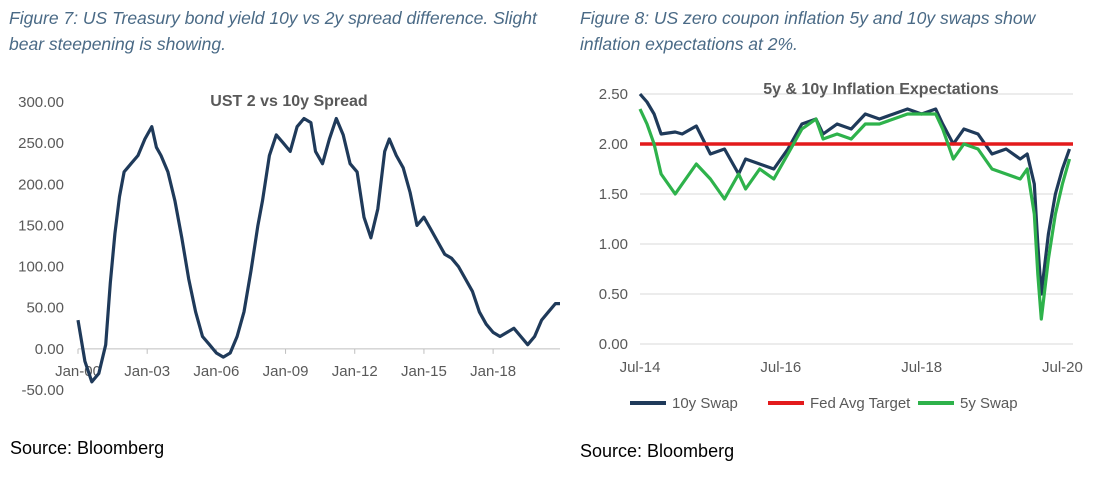 The image size is (1095, 486). Describe the element at coordinates (613, 244) in the screenshot. I see `y-tick-label: 1.00` at that location.